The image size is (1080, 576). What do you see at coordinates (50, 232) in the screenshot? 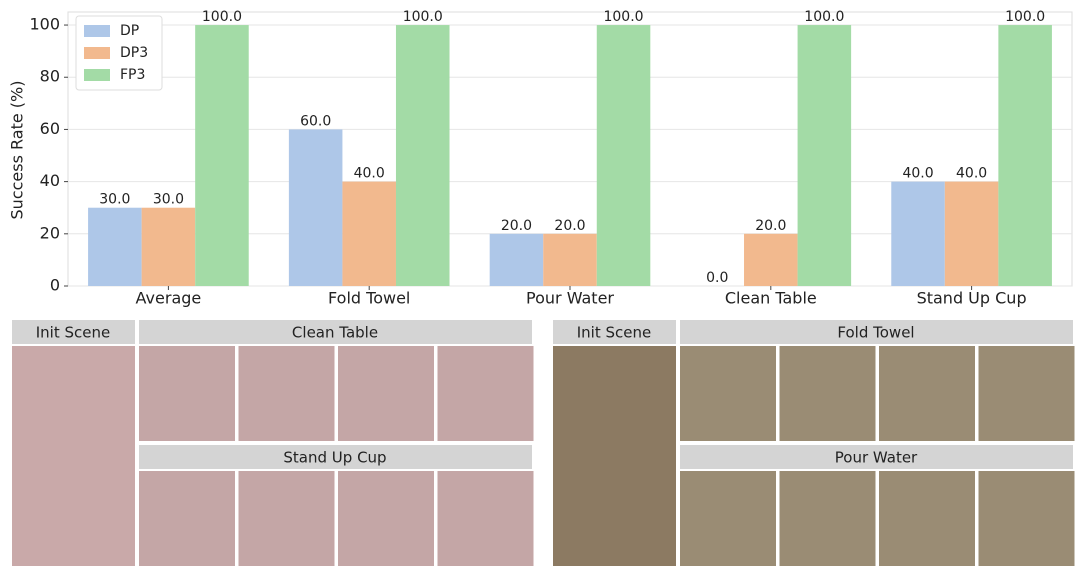
I see `y-tick-label: 20` at bounding box center [50, 232].